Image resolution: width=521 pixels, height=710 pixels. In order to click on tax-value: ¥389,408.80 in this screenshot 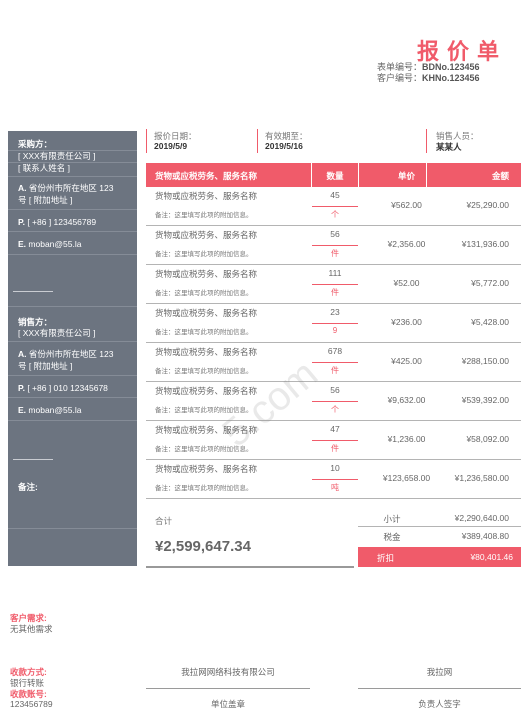, I will do `click(485, 536)`.